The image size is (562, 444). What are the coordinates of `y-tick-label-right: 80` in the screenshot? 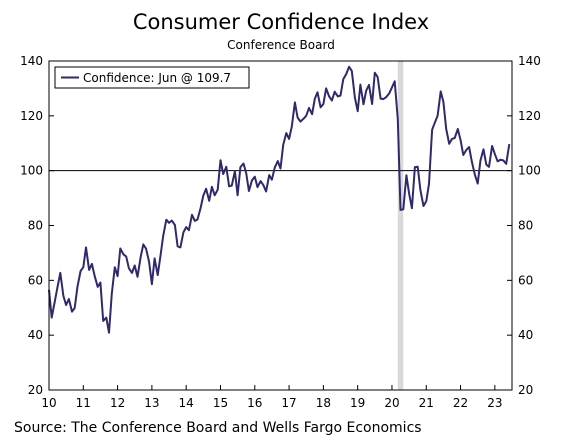 It's located at (525, 226).